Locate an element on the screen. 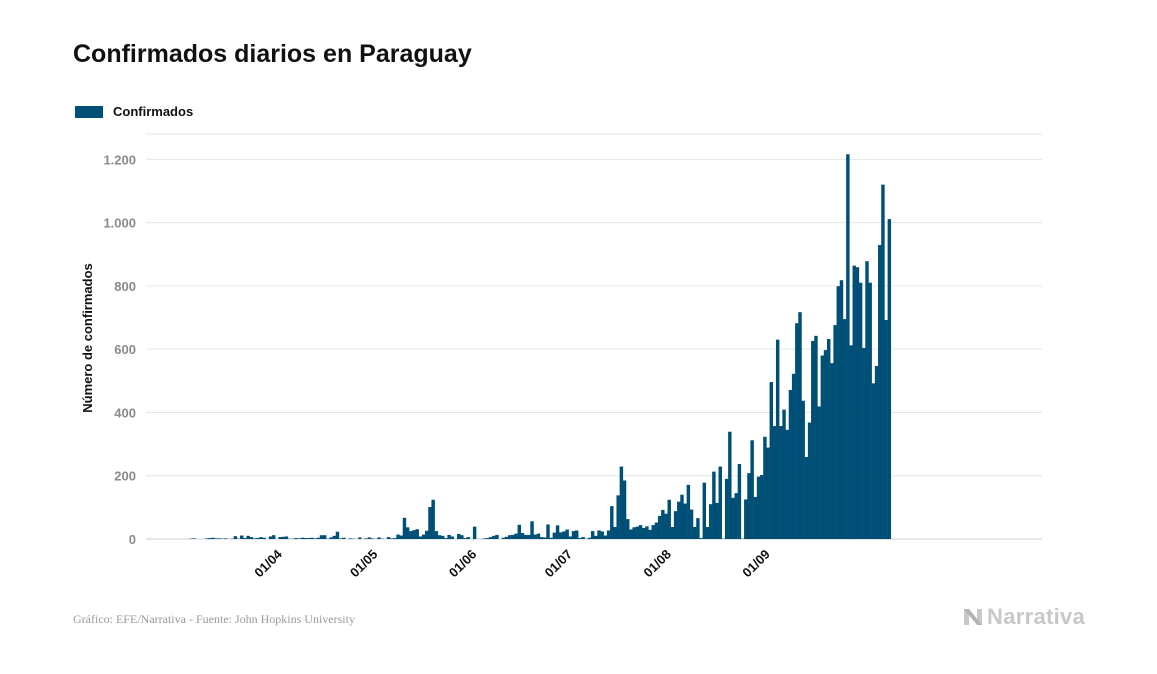 The width and height of the screenshot is (1157, 674). brand-name: Narrativa is located at coordinates (1036, 616).